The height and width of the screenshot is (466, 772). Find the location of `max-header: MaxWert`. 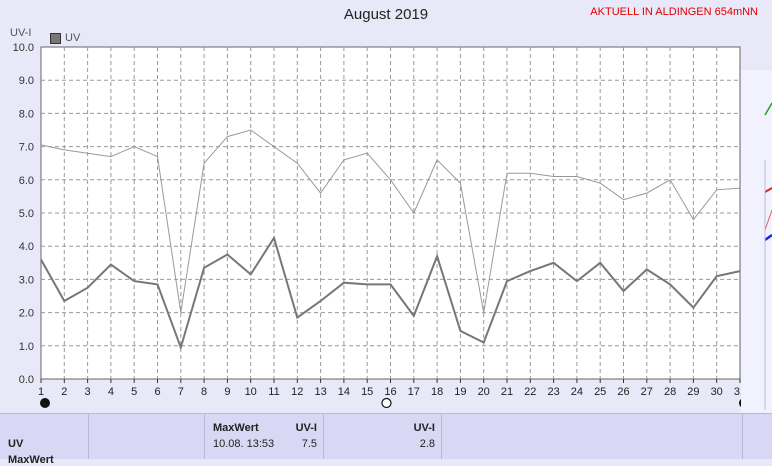

max-header: MaxWert is located at coordinates (236, 428).